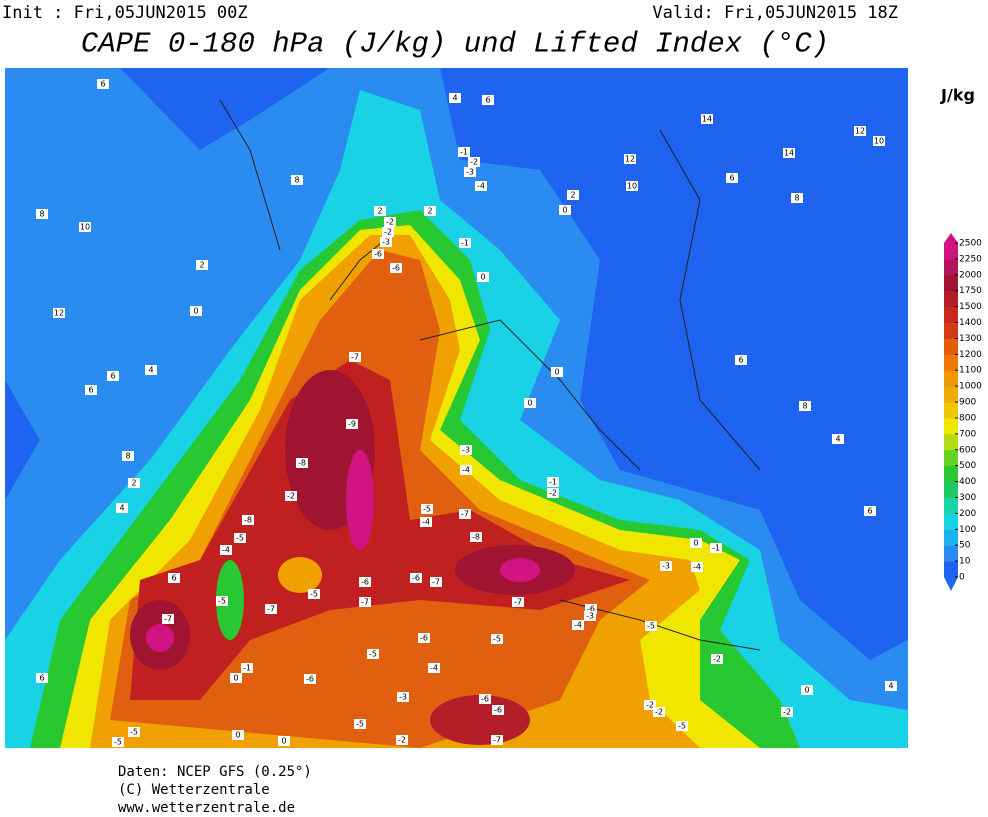 This screenshot has height=817, width=988. I want to click on unit-label: J/kg, so click(957, 95).